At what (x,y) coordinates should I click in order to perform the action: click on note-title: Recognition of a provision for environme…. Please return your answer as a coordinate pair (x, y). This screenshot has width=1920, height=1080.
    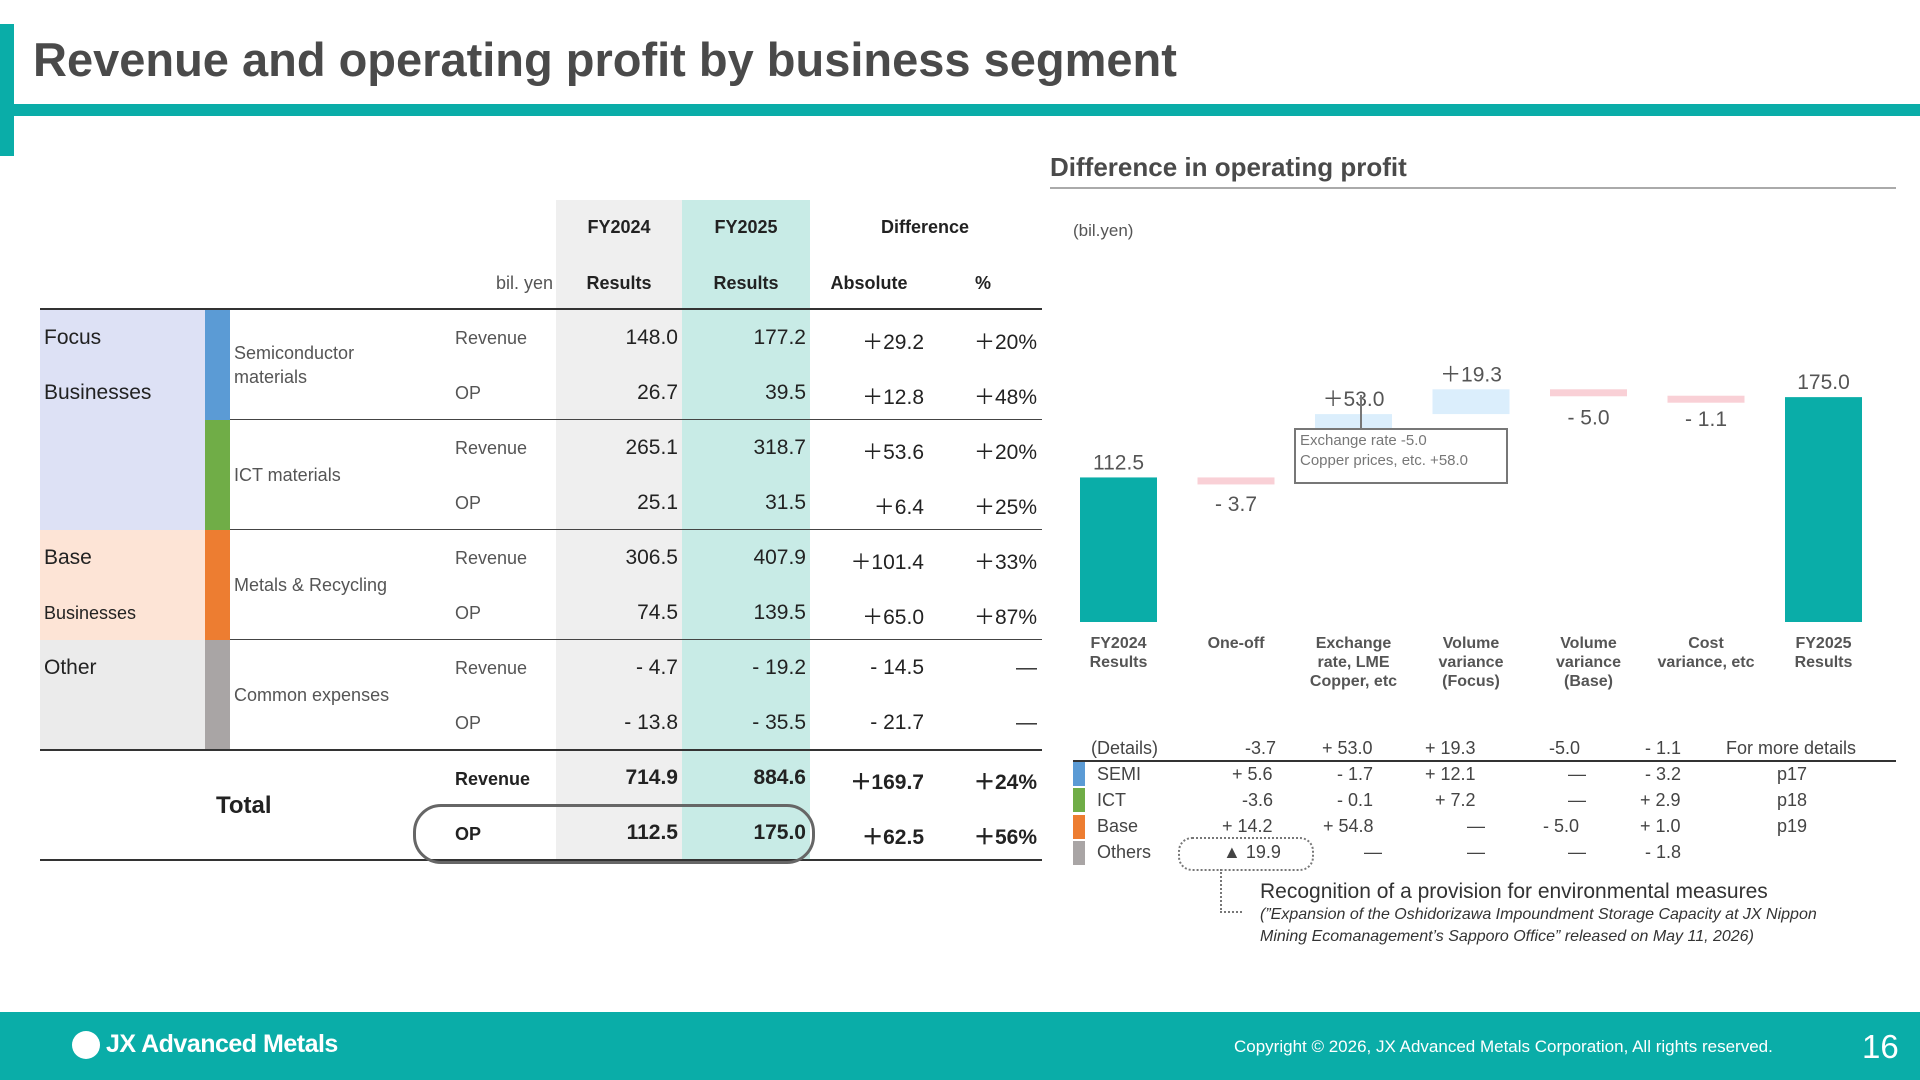
    Looking at the image, I should click on (1514, 891).